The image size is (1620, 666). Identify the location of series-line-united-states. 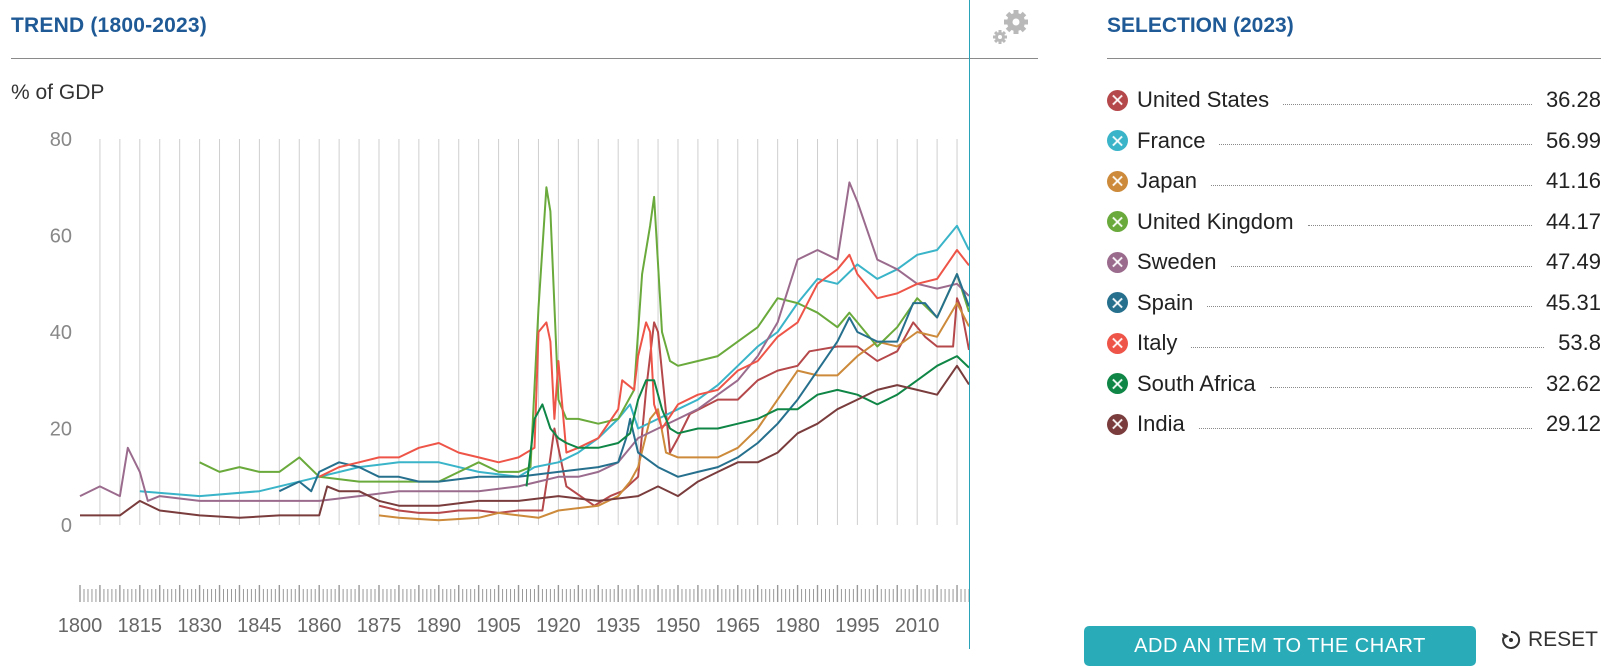
(674, 405).